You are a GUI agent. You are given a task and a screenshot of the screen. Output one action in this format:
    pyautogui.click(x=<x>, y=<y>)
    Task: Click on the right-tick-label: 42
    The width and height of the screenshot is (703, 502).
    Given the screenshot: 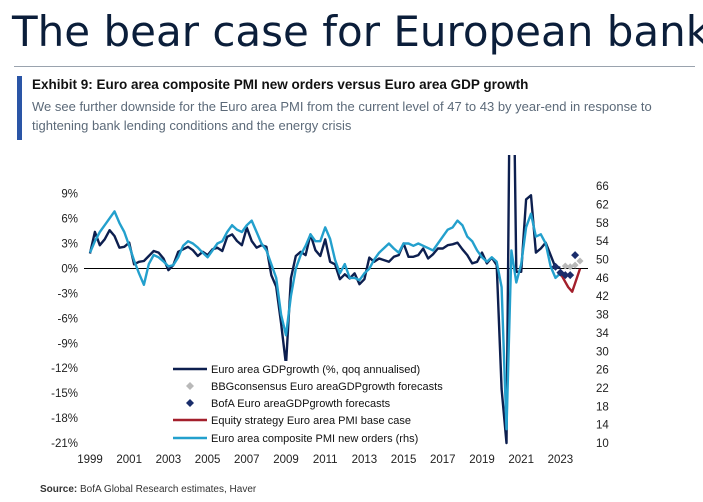 What is the action you would take?
    pyautogui.click(x=602, y=297)
    